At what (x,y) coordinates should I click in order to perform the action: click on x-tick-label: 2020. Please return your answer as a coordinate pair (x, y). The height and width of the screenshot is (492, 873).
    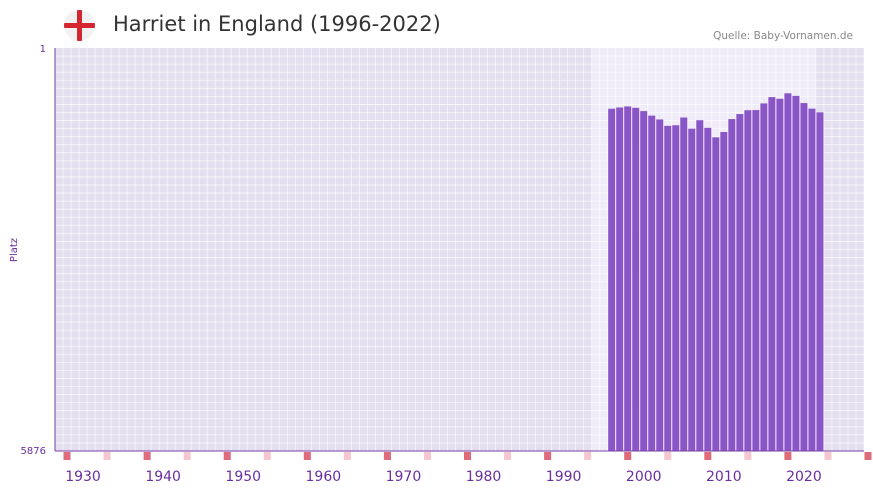
    Looking at the image, I should click on (804, 477).